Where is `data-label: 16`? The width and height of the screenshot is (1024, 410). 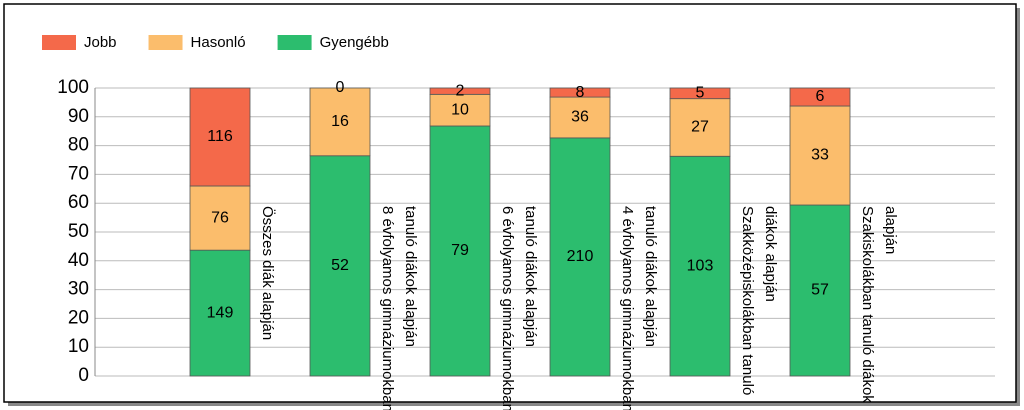
data-label: 16 is located at coordinates (340, 121).